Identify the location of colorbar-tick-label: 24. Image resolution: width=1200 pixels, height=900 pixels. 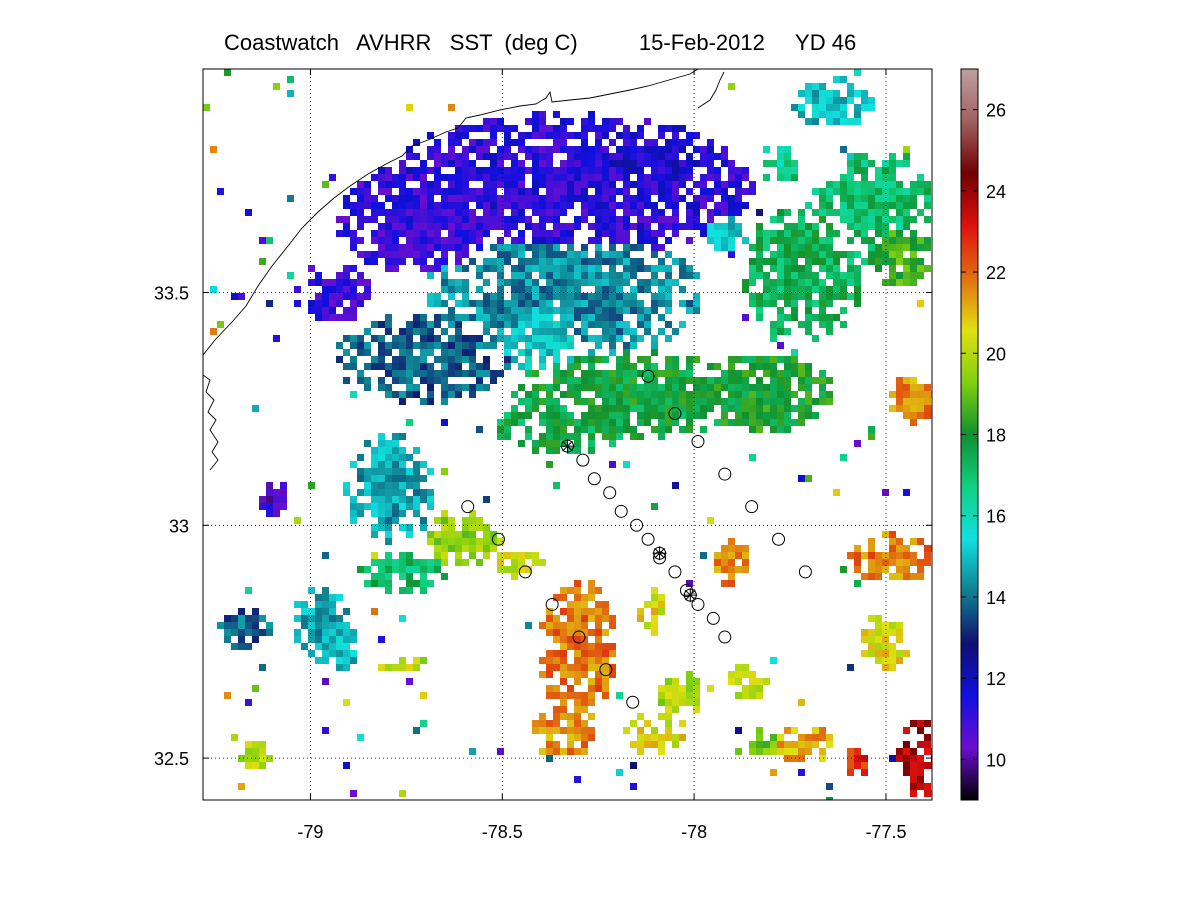
(996, 192).